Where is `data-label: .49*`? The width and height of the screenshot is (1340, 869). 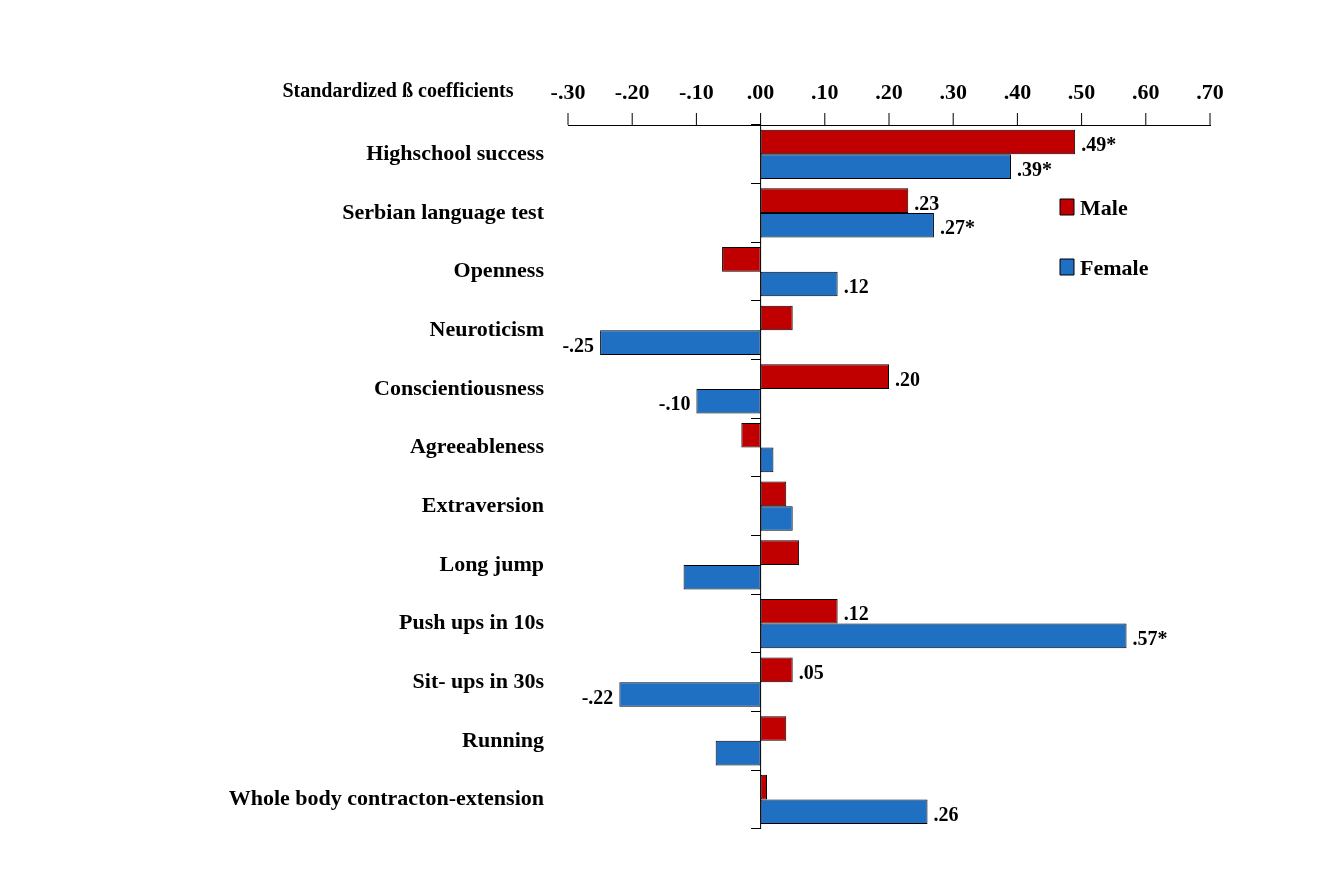
data-label: .49* is located at coordinates (1099, 144).